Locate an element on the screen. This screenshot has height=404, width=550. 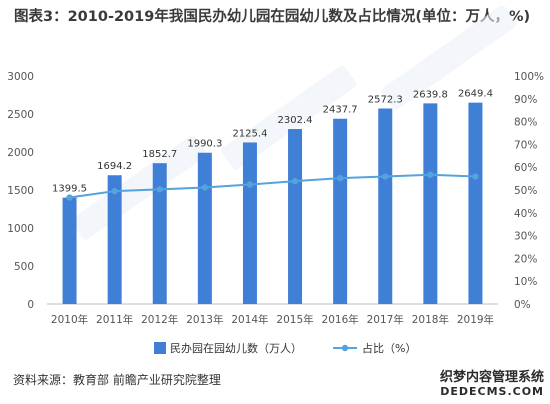
bar-label-2019年: 2649.4 is located at coordinates (475, 94).